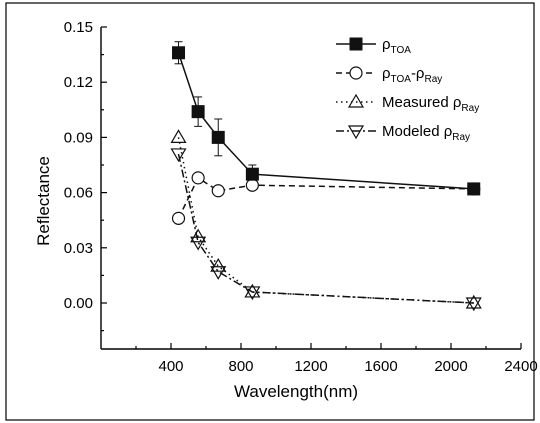 This screenshot has width=540, height=423. What do you see at coordinates (356, 132) in the screenshot?
I see `legend-marker-modeled` at bounding box center [356, 132].